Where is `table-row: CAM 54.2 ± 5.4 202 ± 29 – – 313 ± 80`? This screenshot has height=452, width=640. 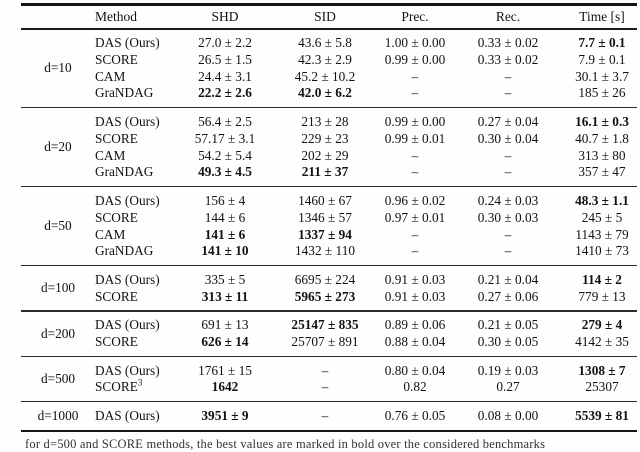 table-row: CAM 54.2 ± 5.4 202 ± 29 – – 313 ± 80 is located at coordinates (366, 155).